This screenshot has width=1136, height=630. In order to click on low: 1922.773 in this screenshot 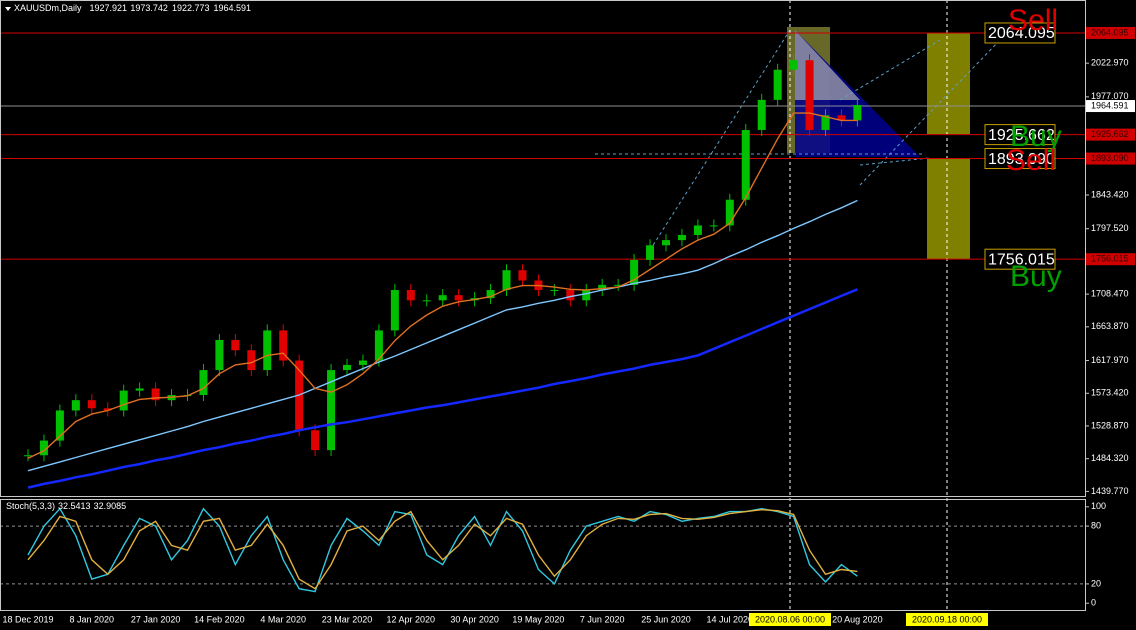, I will do `click(191, 8)`.